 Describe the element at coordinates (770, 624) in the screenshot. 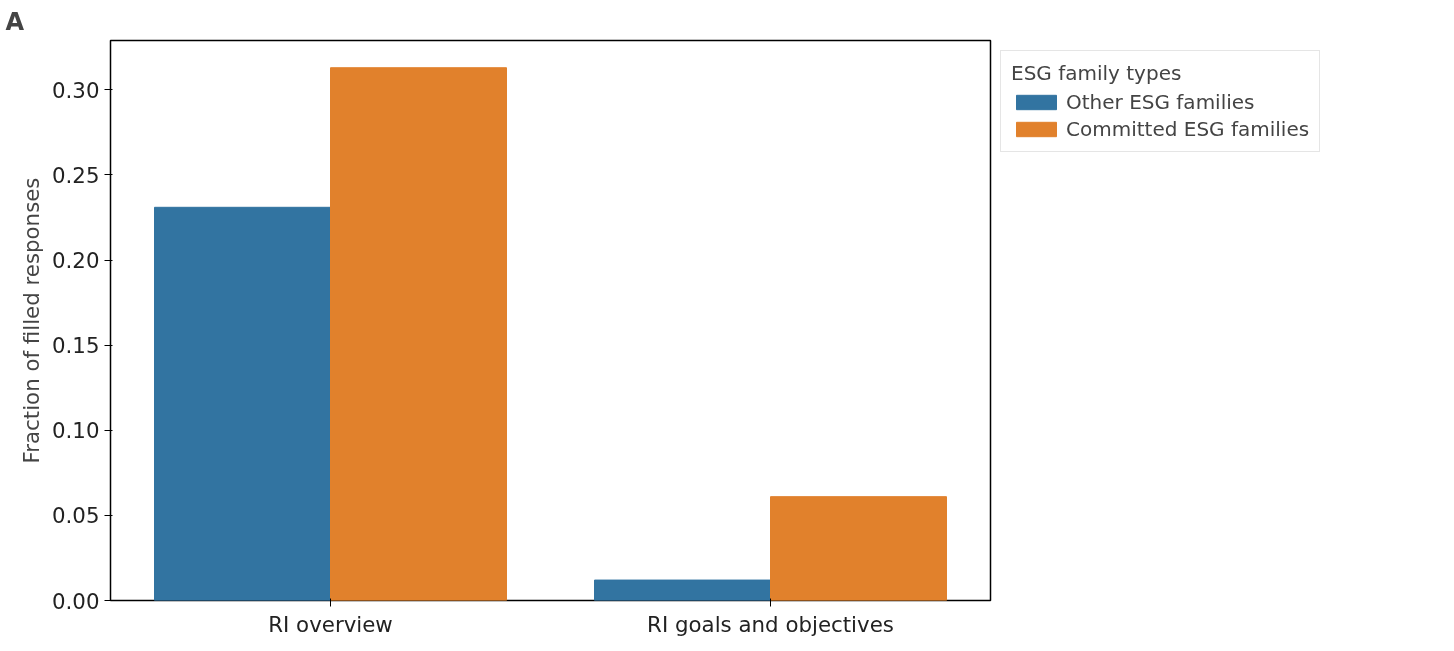

I see `x-tick-label: RI goals and objectives` at that location.